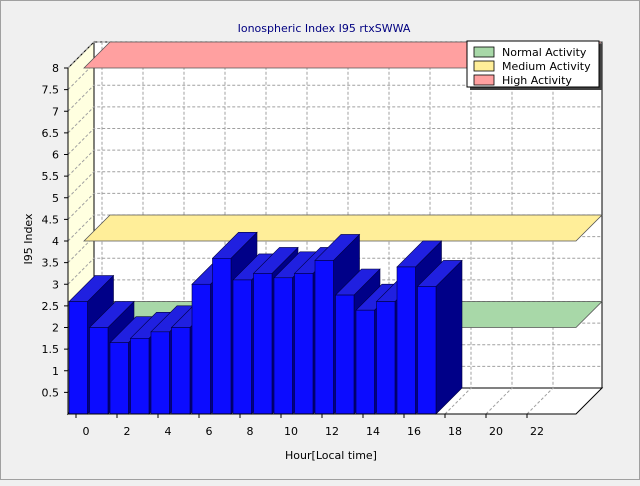  I want to click on bar, so click(439, 337).